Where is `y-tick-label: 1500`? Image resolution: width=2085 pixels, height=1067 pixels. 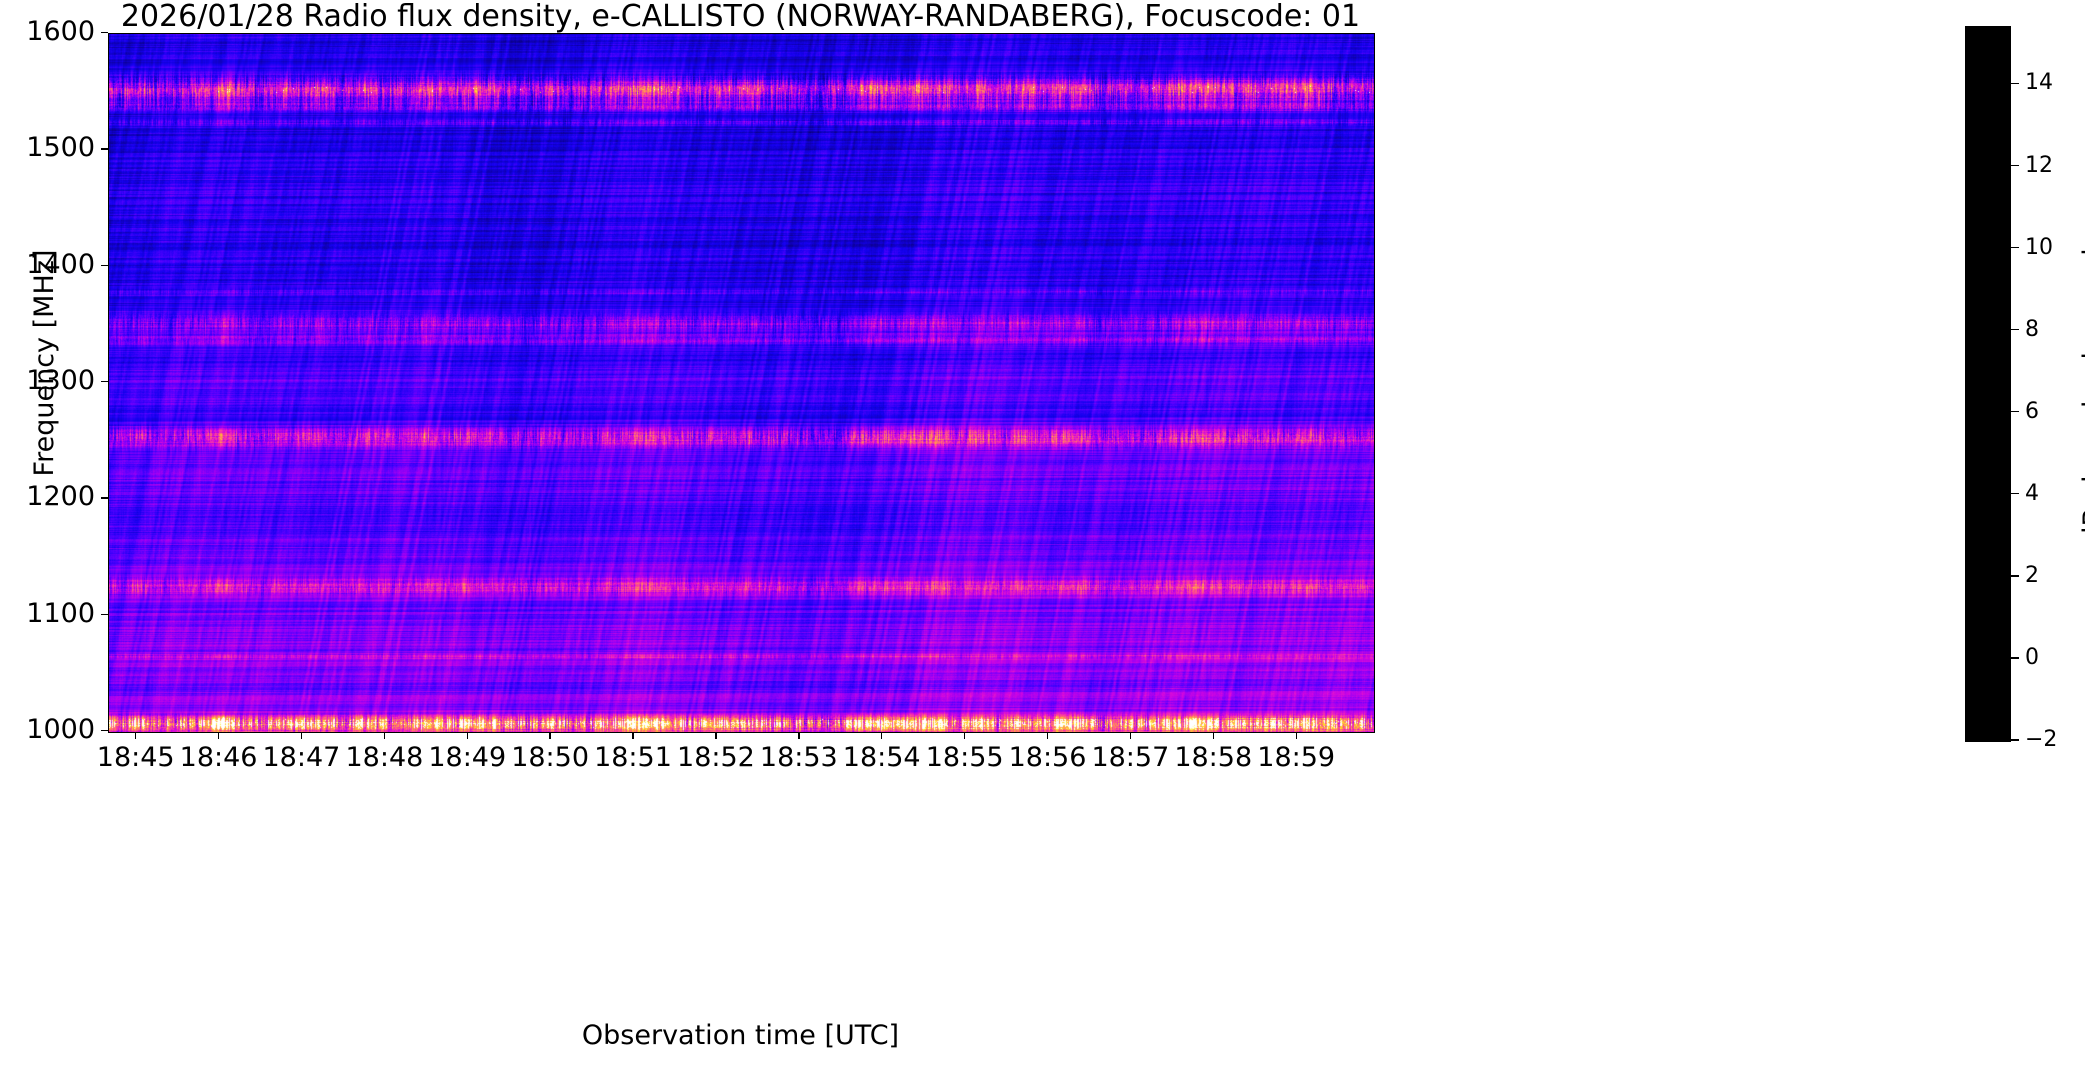 y-tick-label: 1500 is located at coordinates (60, 148).